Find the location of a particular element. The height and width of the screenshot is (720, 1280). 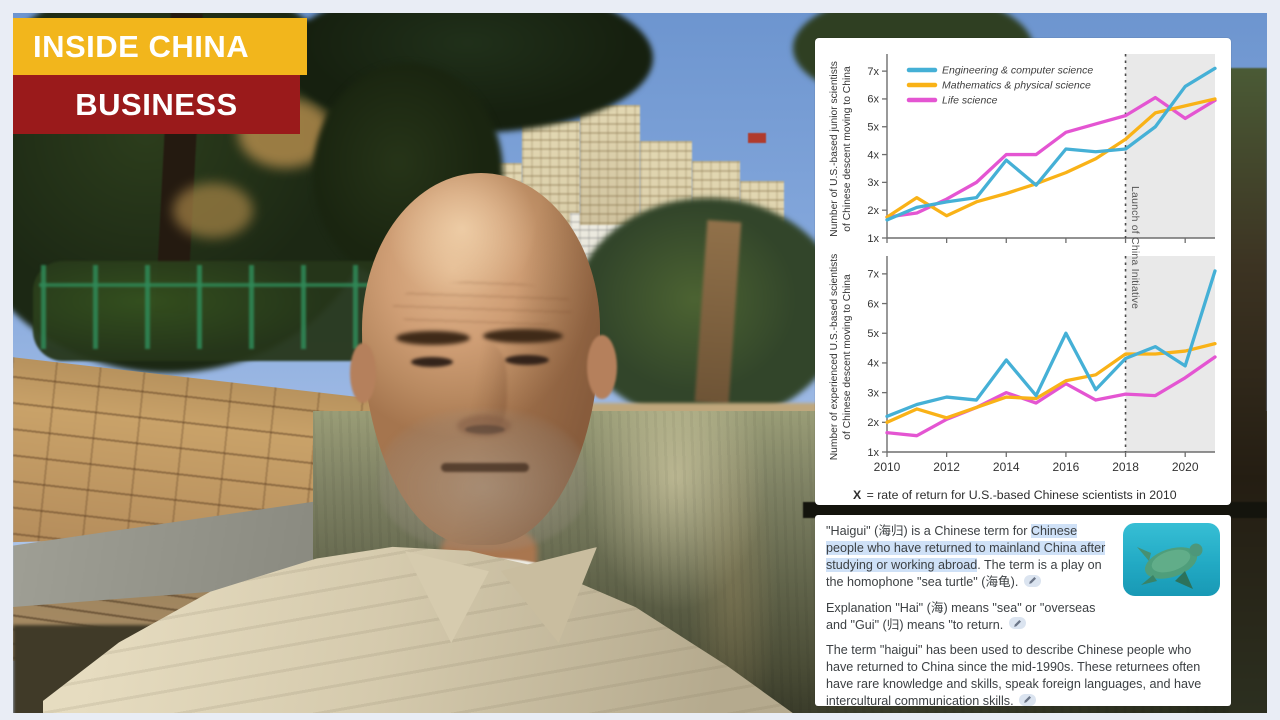

building-tower is located at coordinates (610, 165).